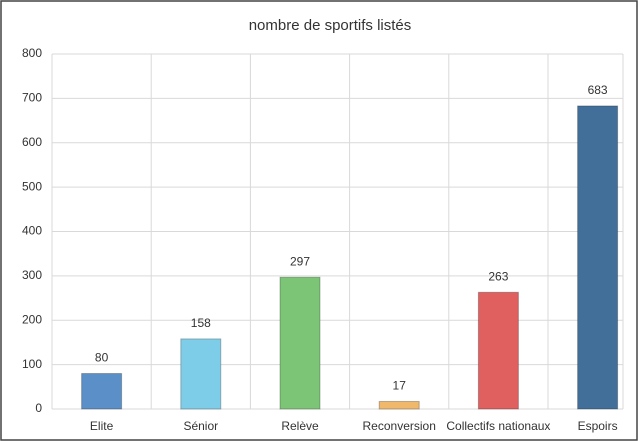 This screenshot has height=441, width=638. I want to click on value-label: 263, so click(498, 276).